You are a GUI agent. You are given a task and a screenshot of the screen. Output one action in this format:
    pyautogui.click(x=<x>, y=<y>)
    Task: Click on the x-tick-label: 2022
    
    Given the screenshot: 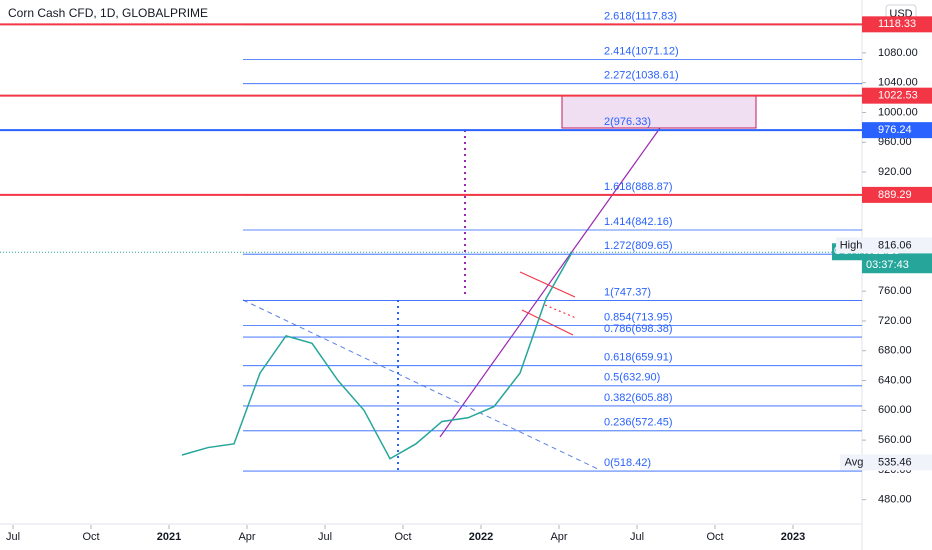 What is the action you would take?
    pyautogui.click(x=481, y=537)
    